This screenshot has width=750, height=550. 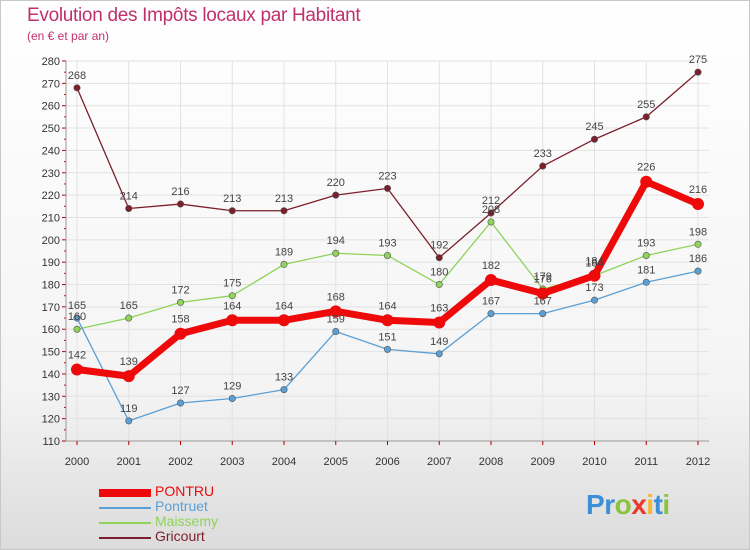 I want to click on y-tick-label: 170, so click(x=51, y=308).